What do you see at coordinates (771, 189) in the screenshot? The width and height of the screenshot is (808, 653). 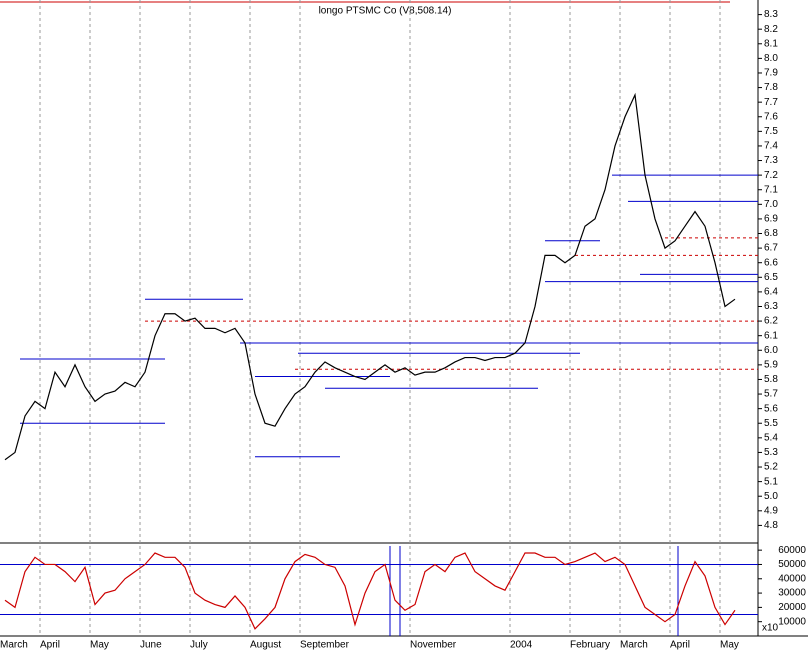 I see `y-tick-label: 7.1` at bounding box center [771, 189].